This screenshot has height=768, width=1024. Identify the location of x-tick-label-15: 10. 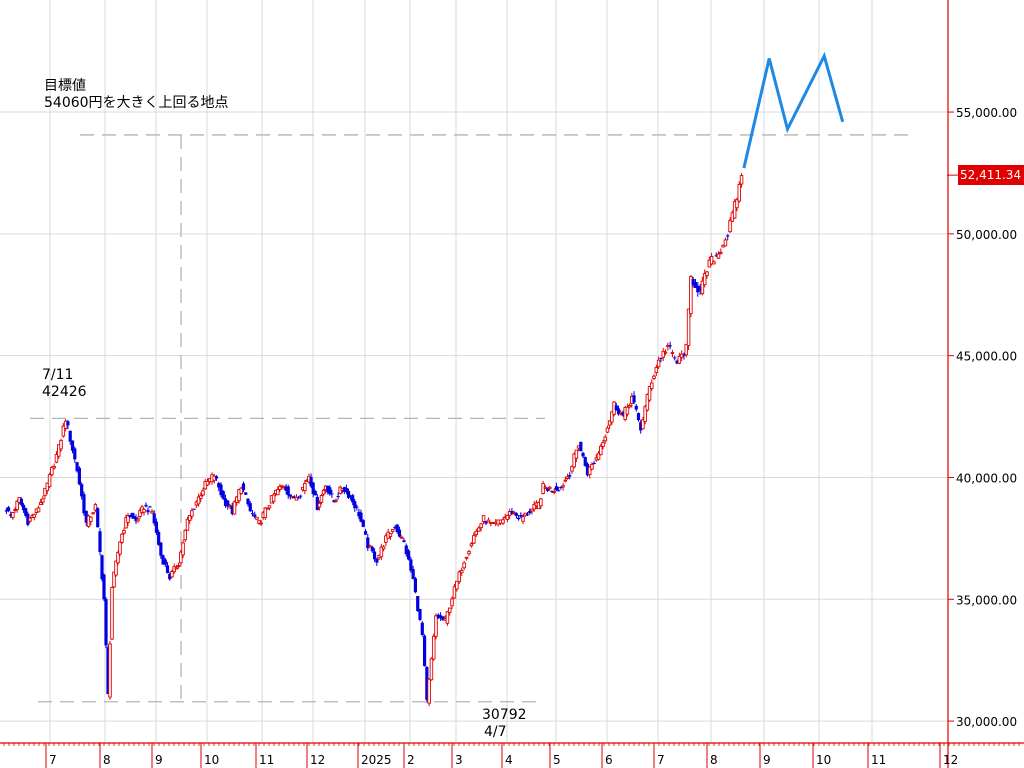
(823, 760).